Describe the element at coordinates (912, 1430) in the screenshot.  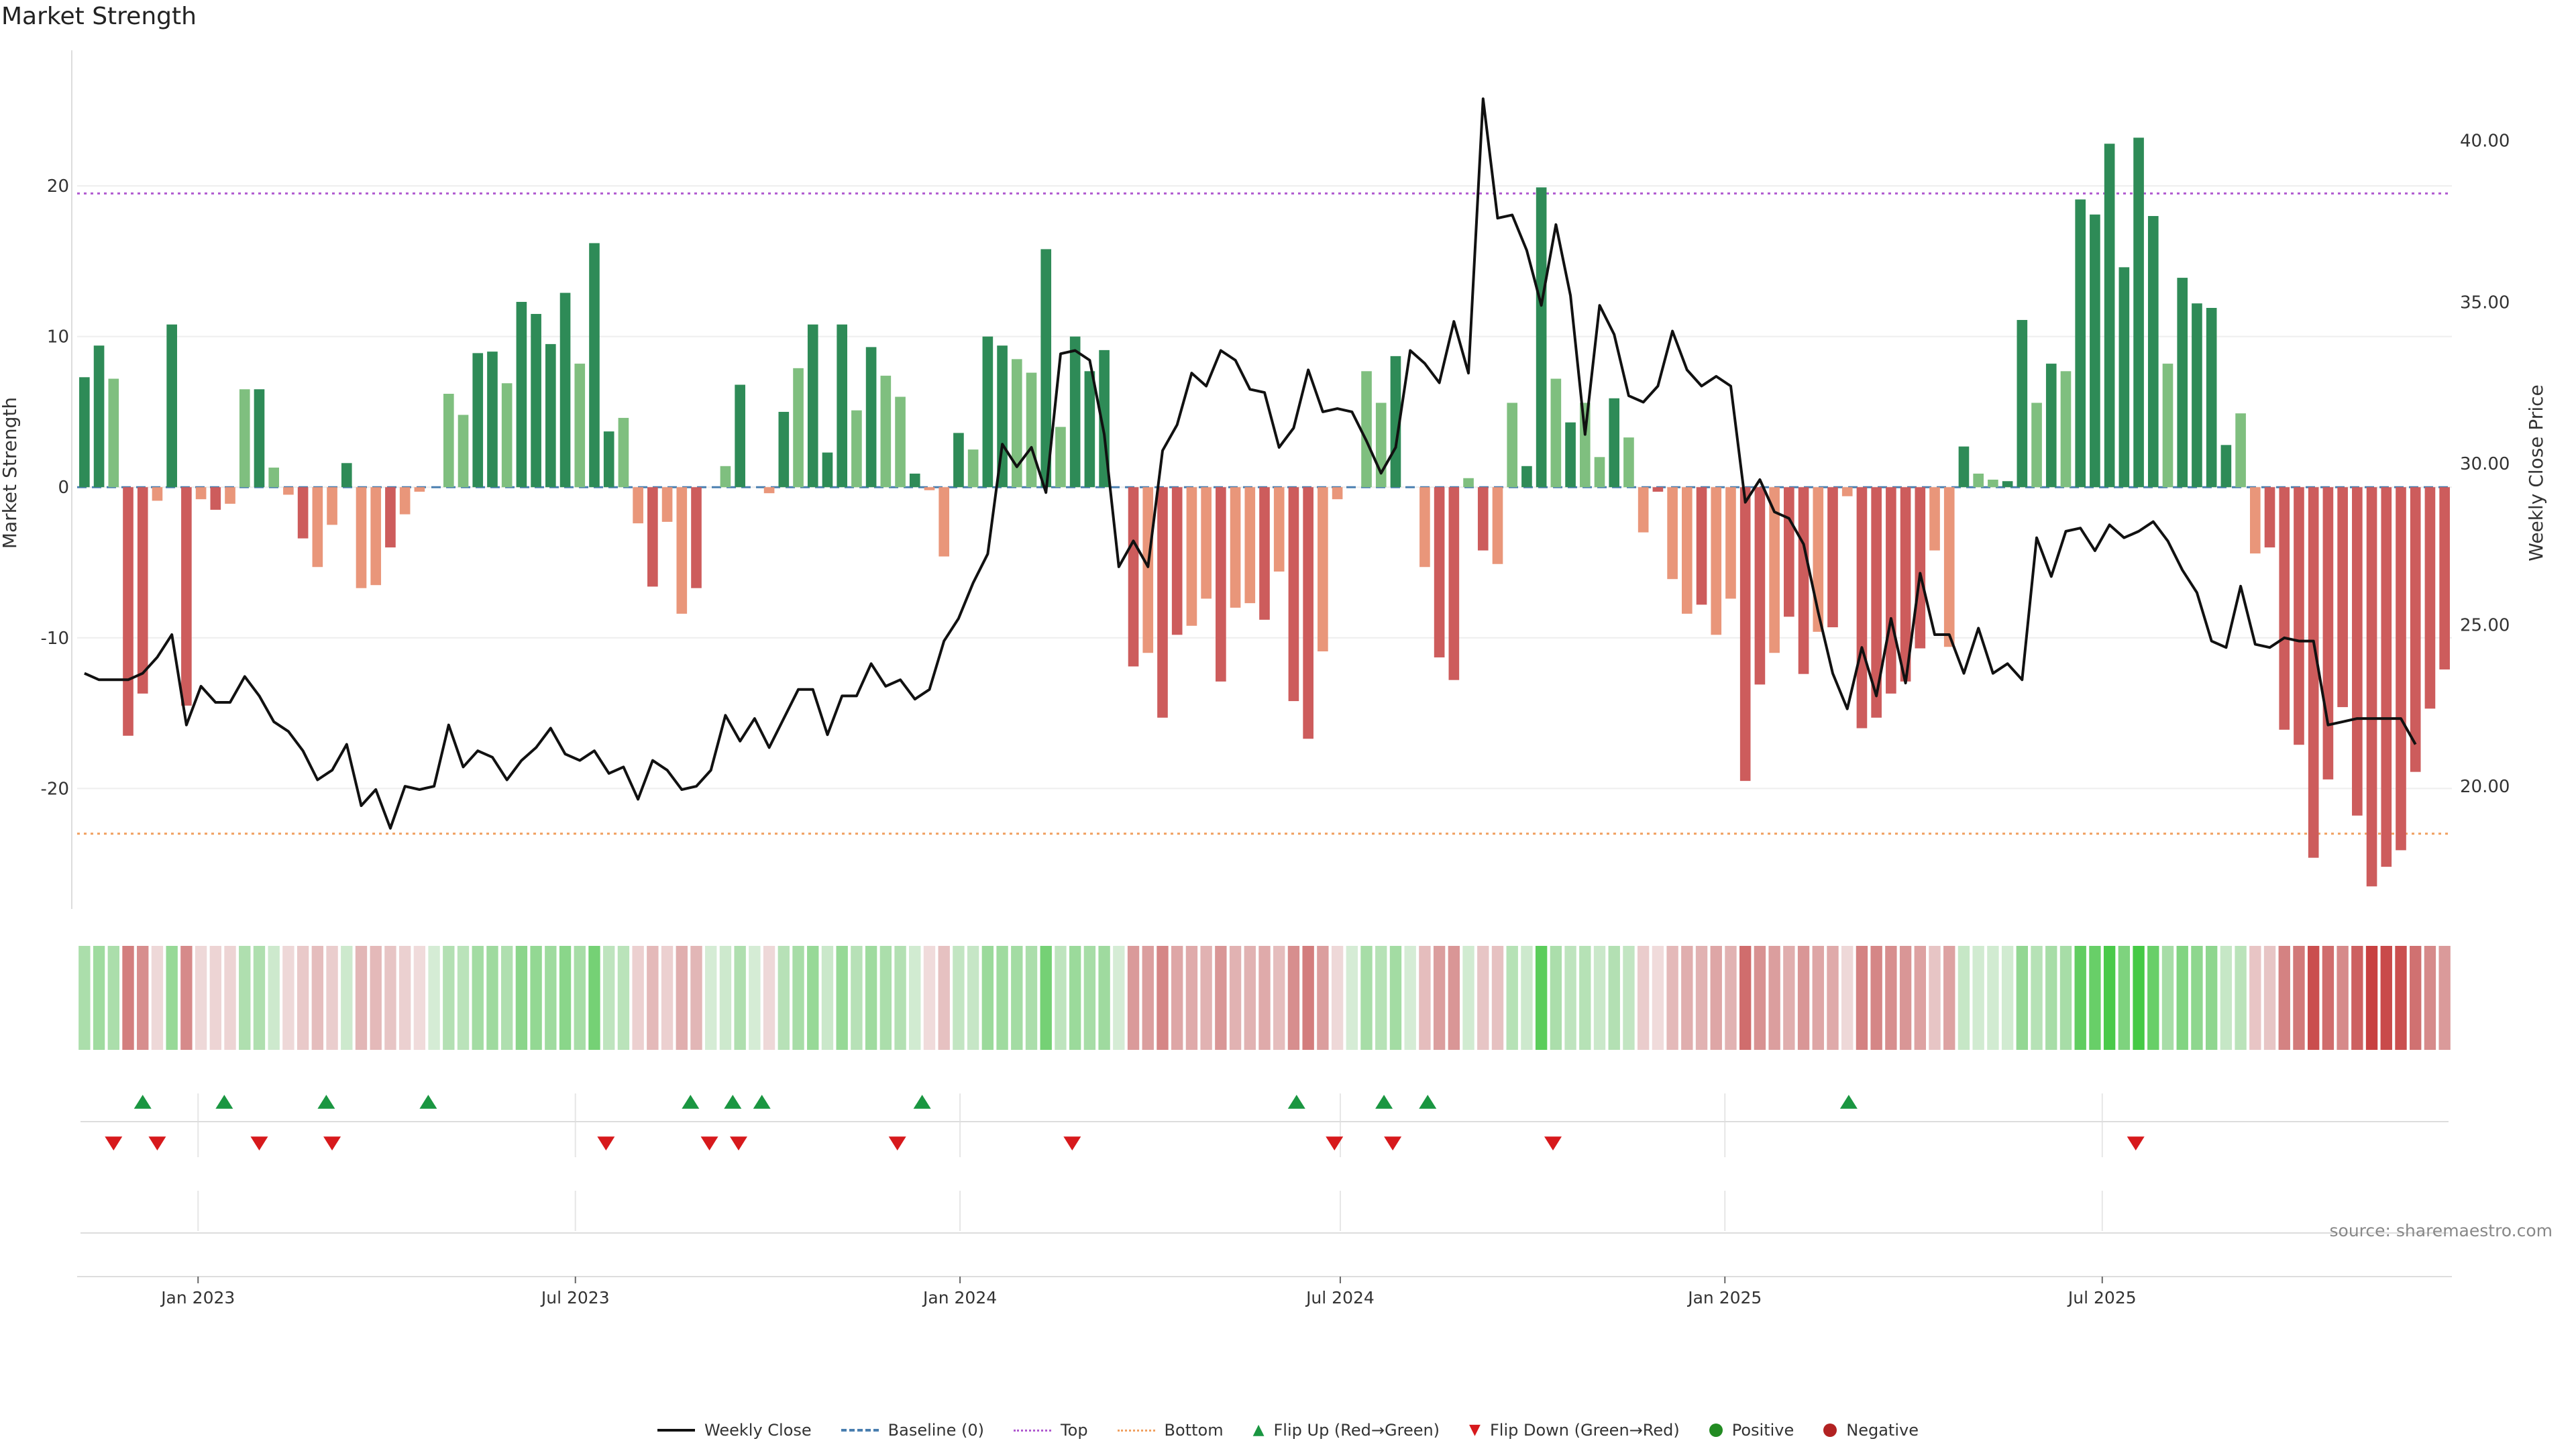
I see `legend-baseline: Baseline (0)` at that location.